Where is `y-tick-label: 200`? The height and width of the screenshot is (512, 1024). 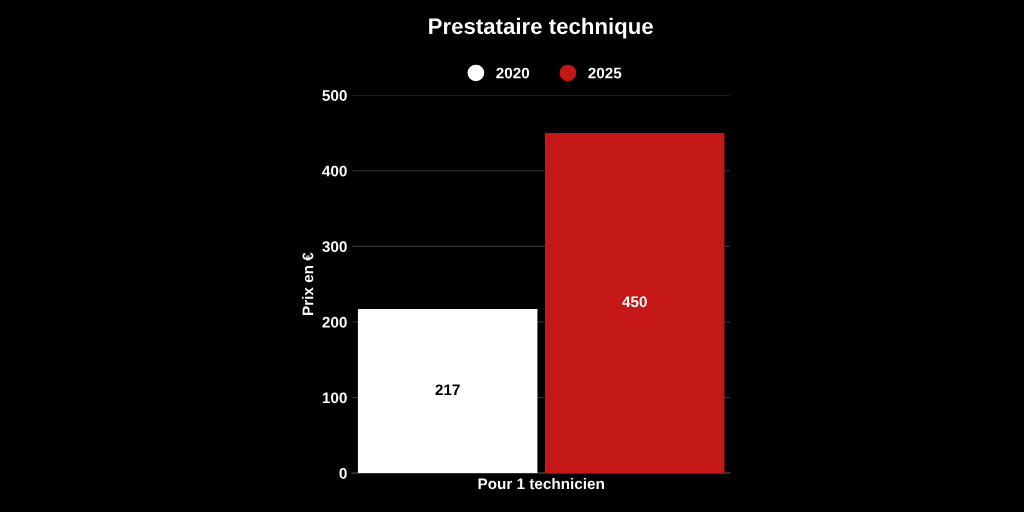
y-tick-label: 200 is located at coordinates (334, 322).